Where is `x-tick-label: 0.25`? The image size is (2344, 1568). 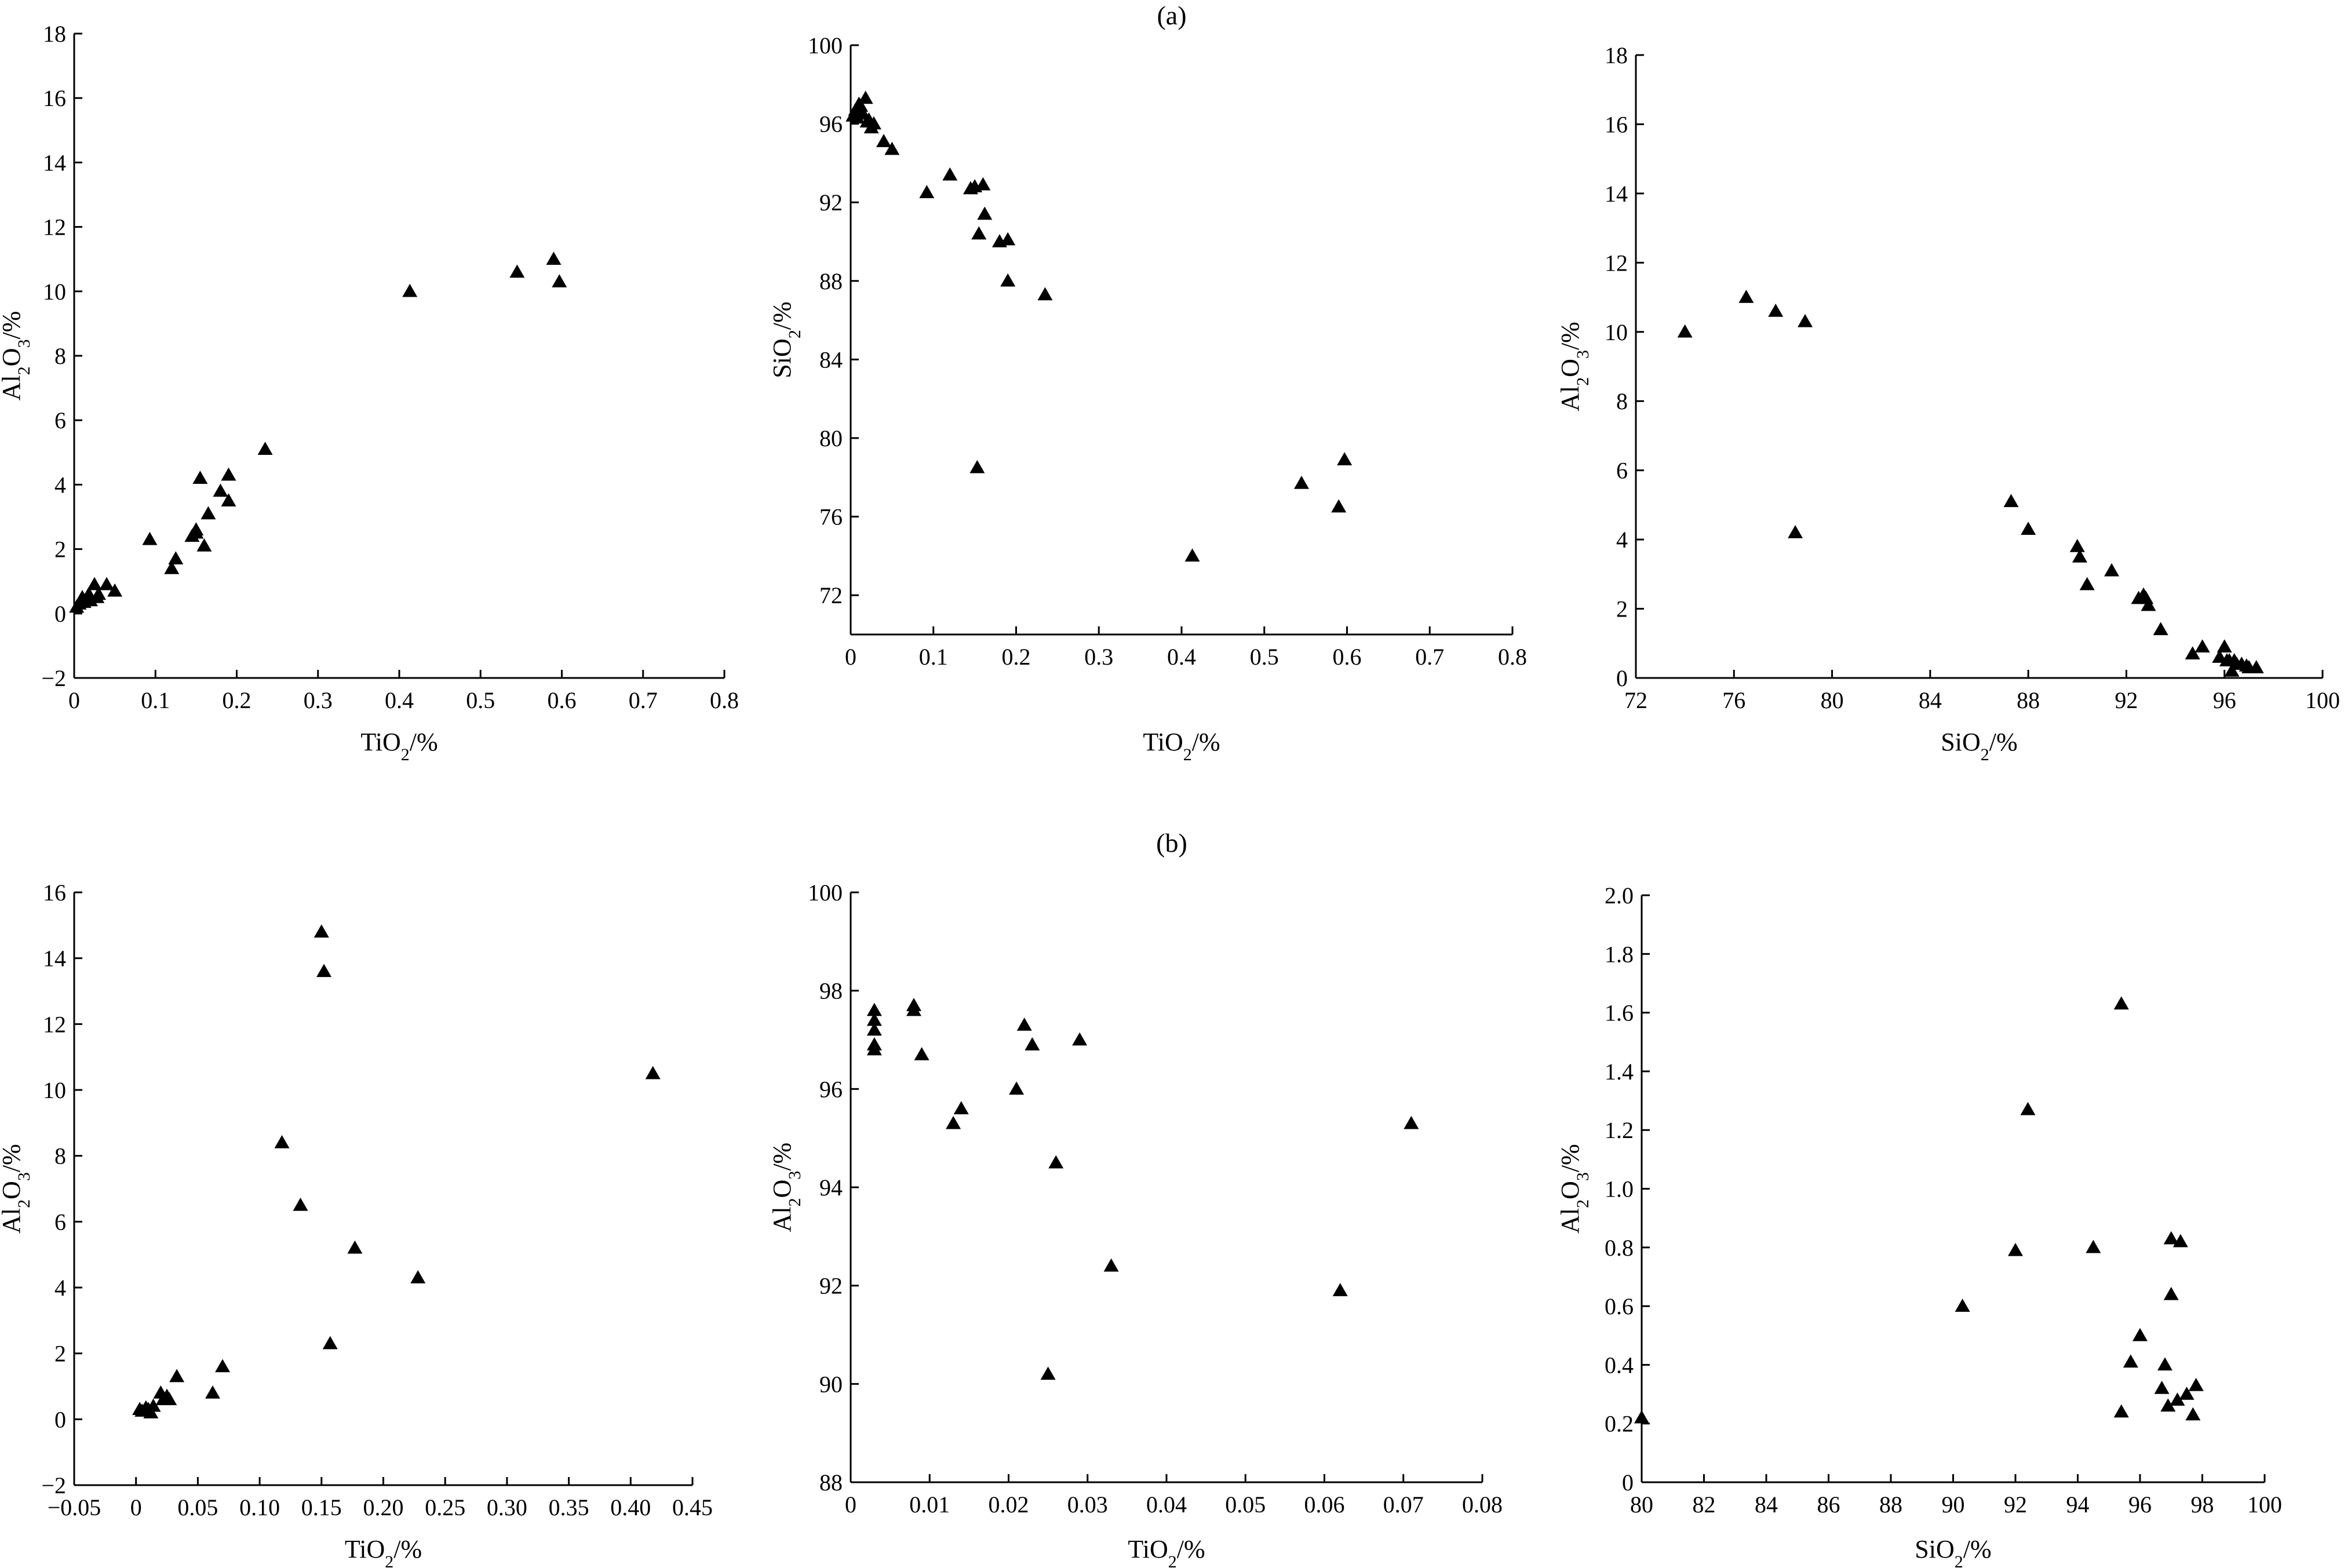
x-tick-label: 0.25 is located at coordinates (445, 1507).